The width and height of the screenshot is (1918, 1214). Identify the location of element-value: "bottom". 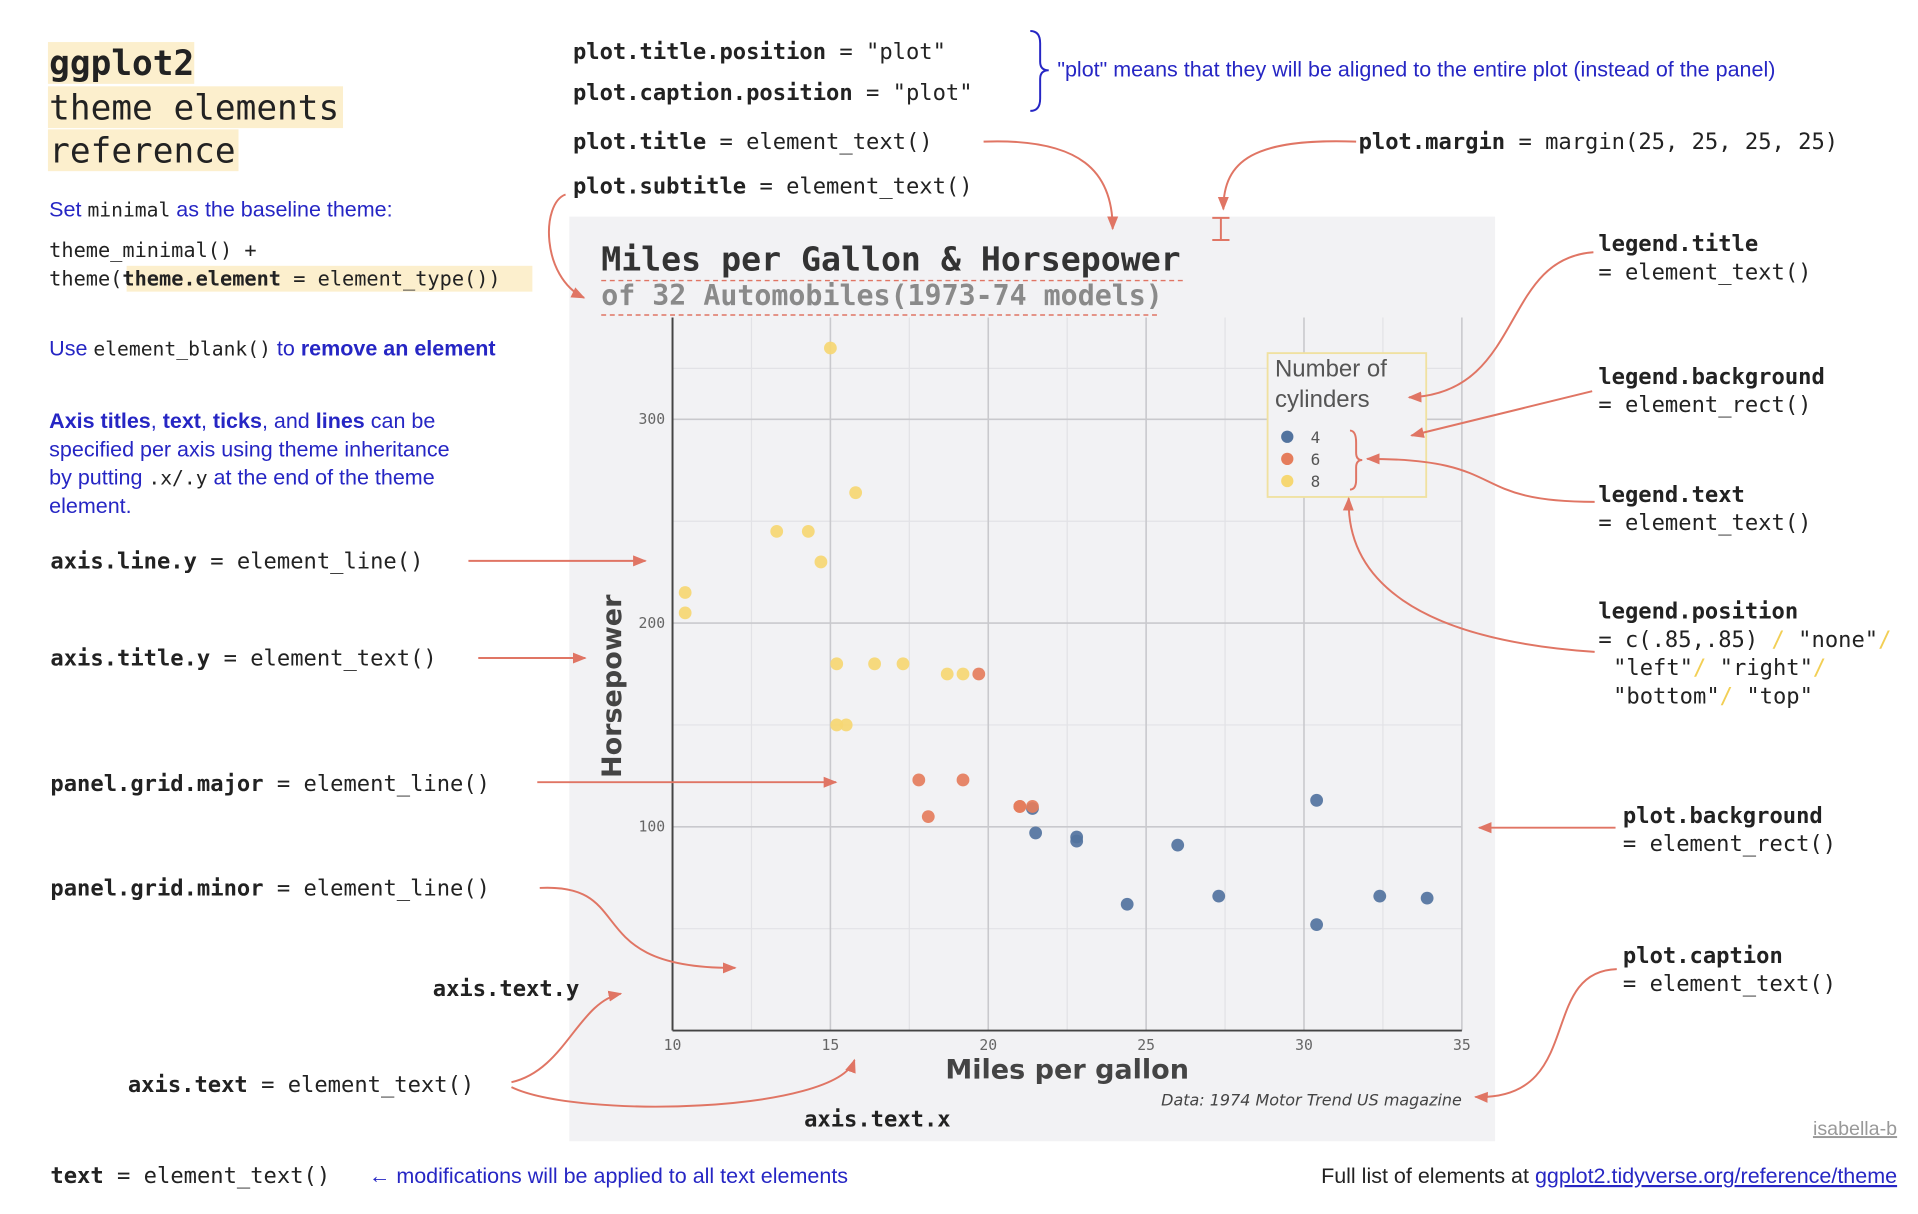
(1666, 697).